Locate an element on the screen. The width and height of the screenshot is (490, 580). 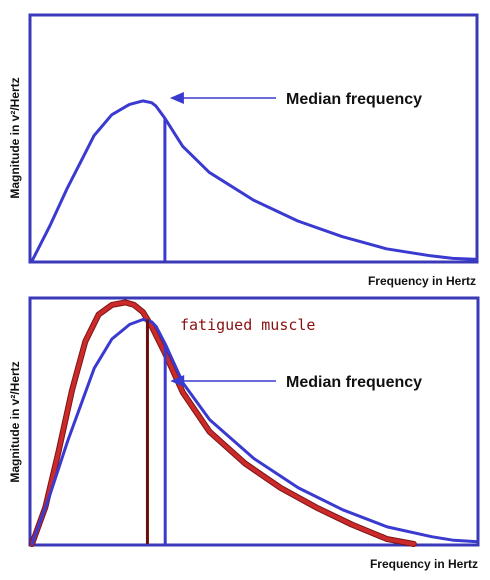
panel-1-median-label: Median frequency is located at coordinates (354, 99).